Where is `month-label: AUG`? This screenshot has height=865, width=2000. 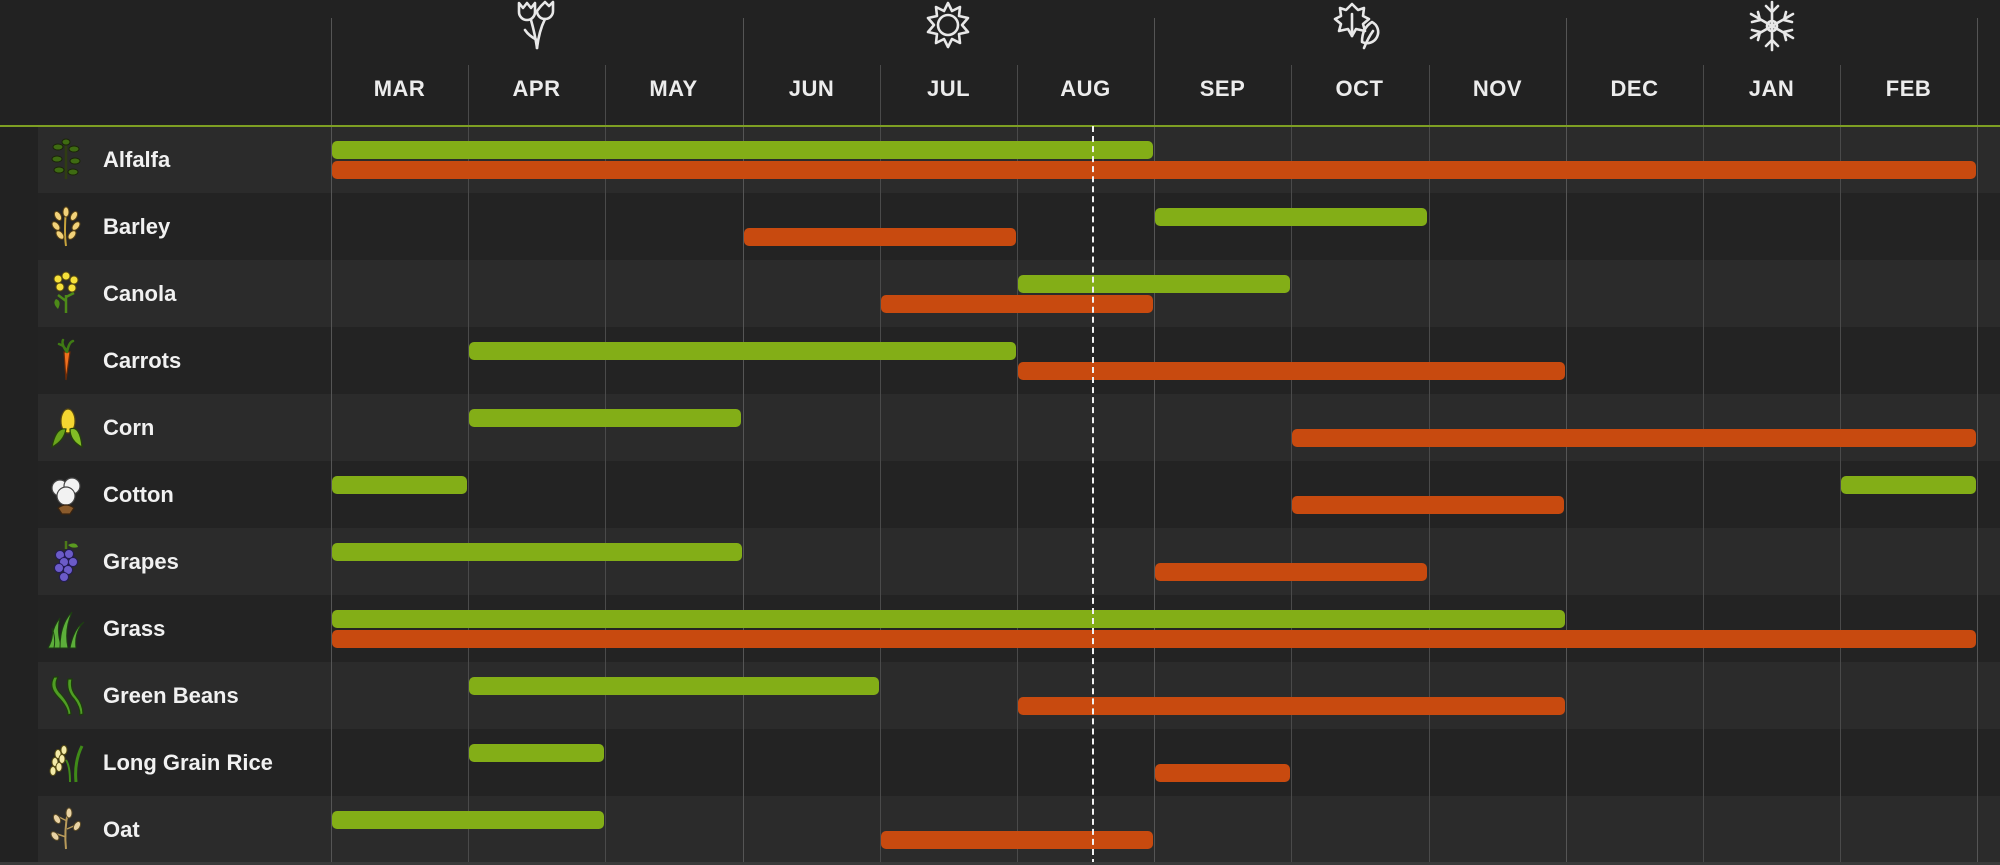 month-label: AUG is located at coordinates (1085, 88).